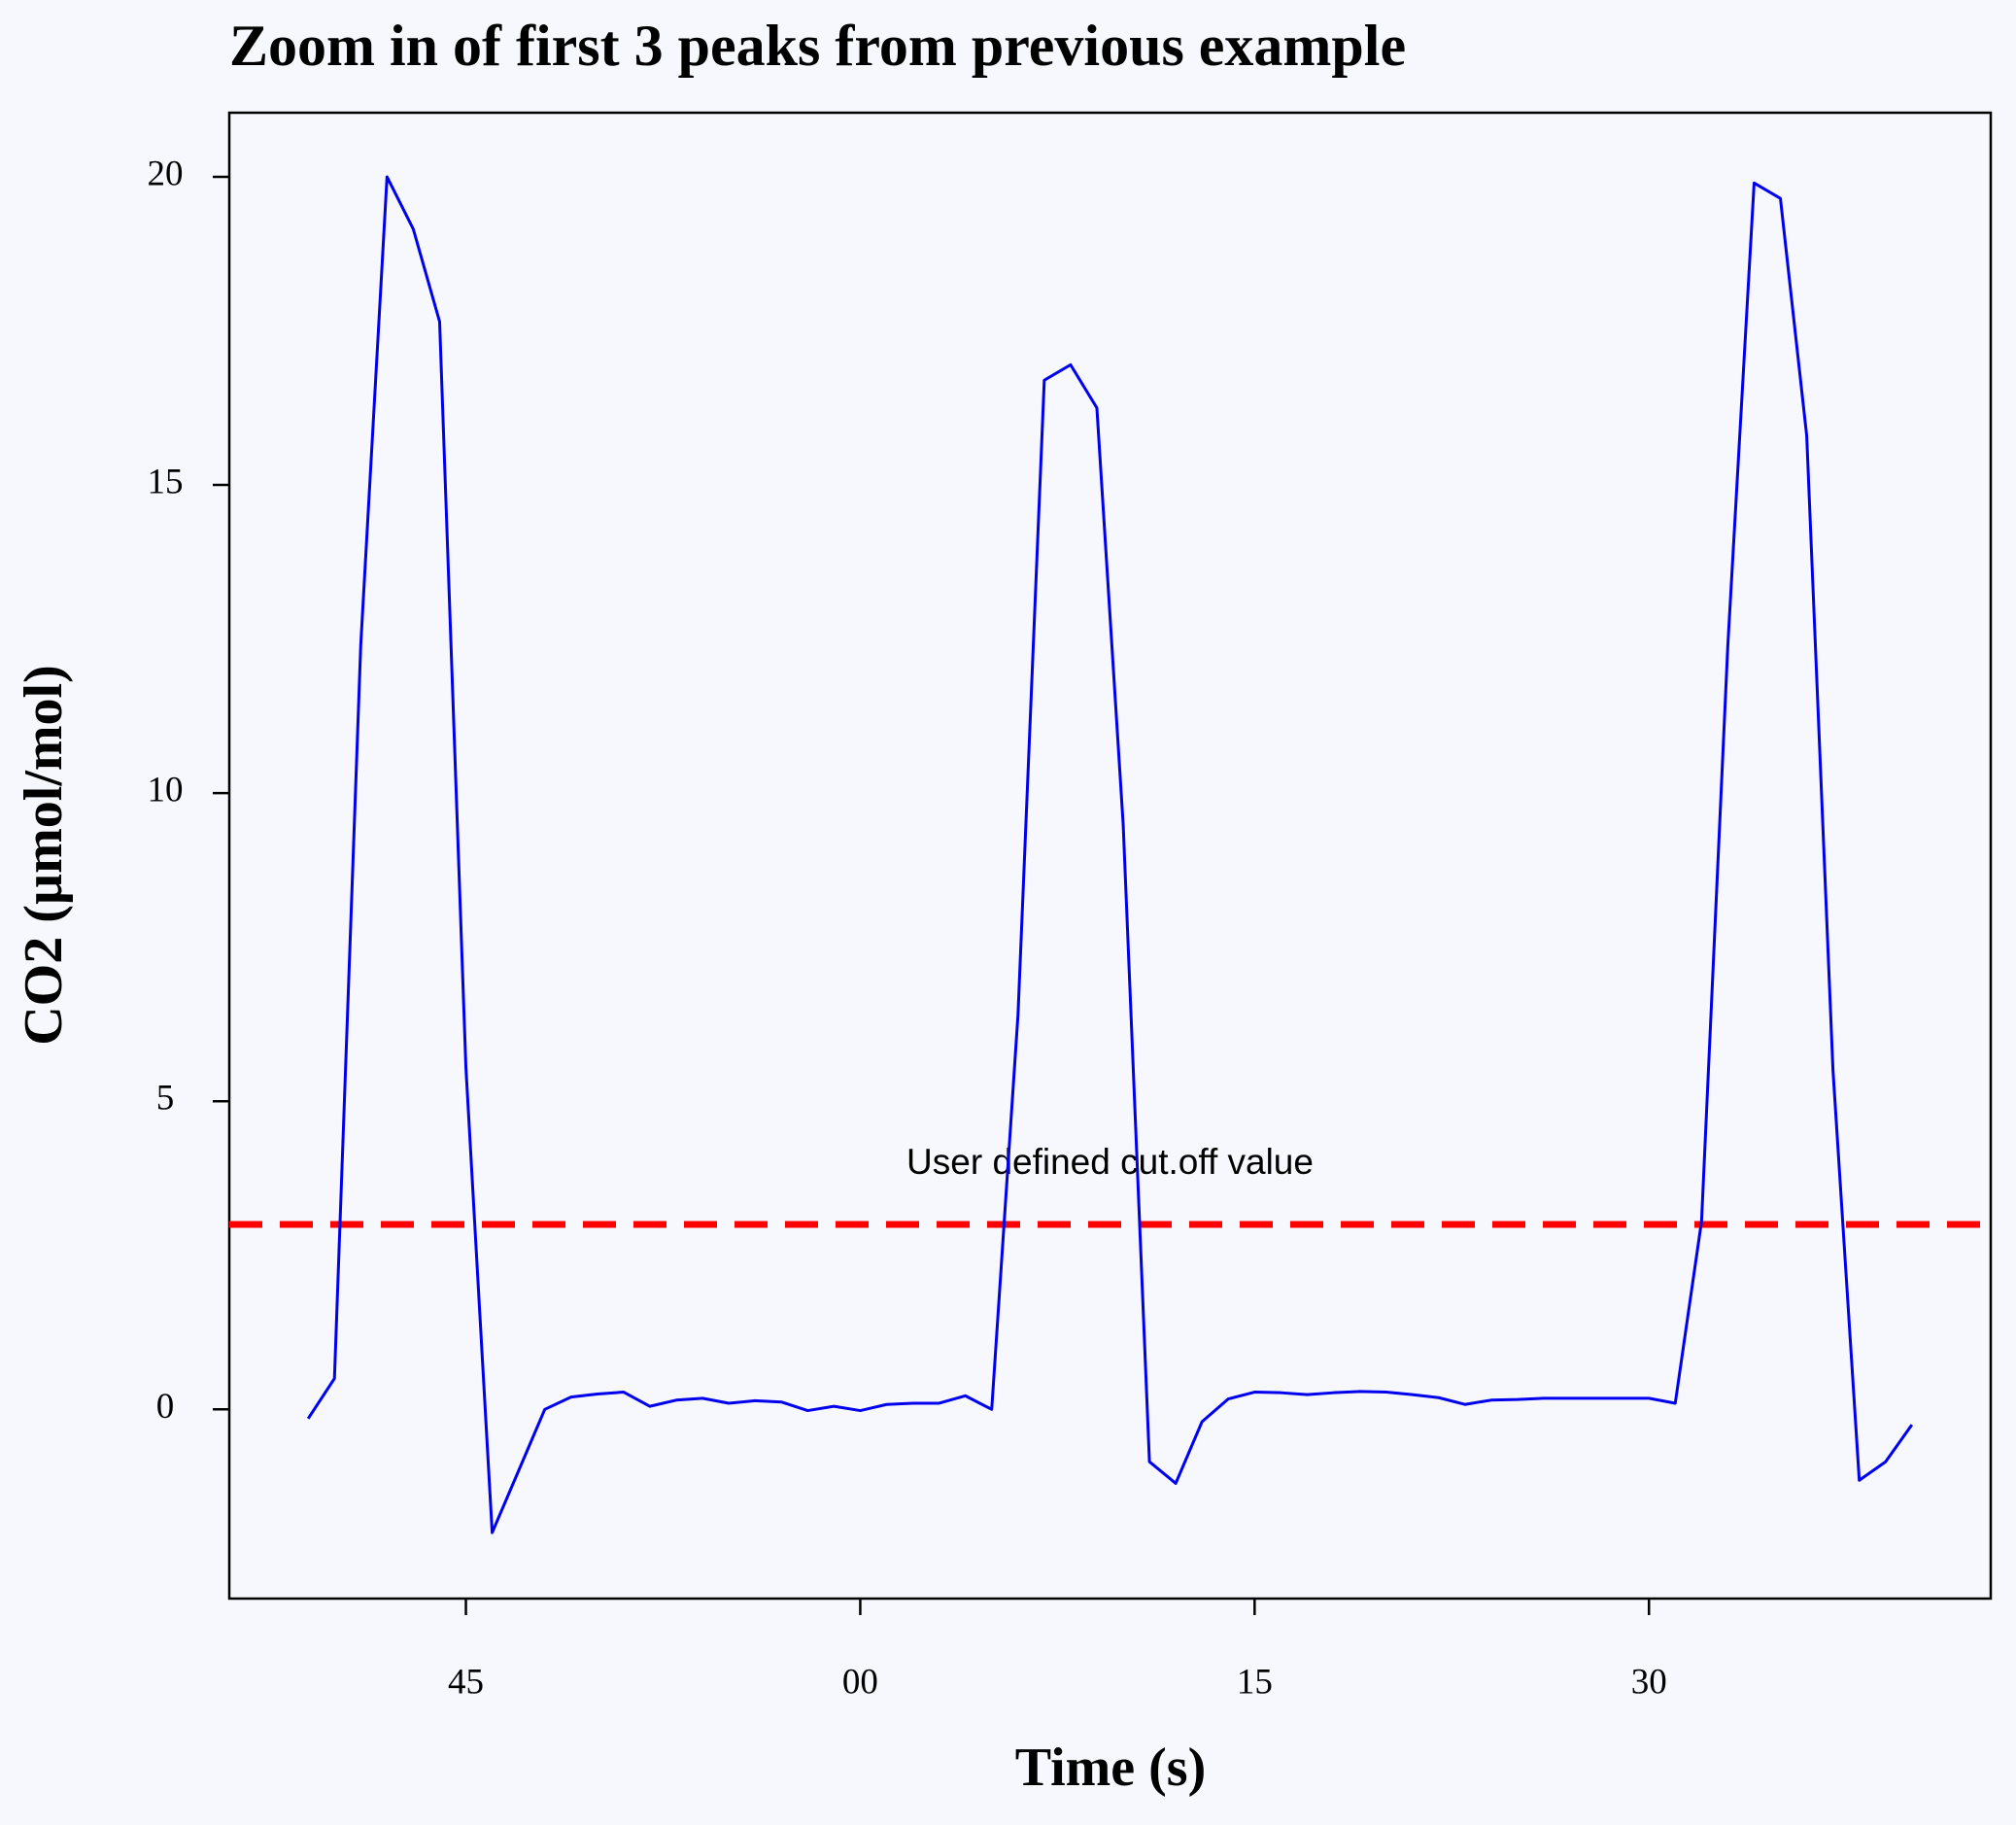 The width and height of the screenshot is (2016, 1825). I want to click on y-tick-label: 10, so click(166, 791).